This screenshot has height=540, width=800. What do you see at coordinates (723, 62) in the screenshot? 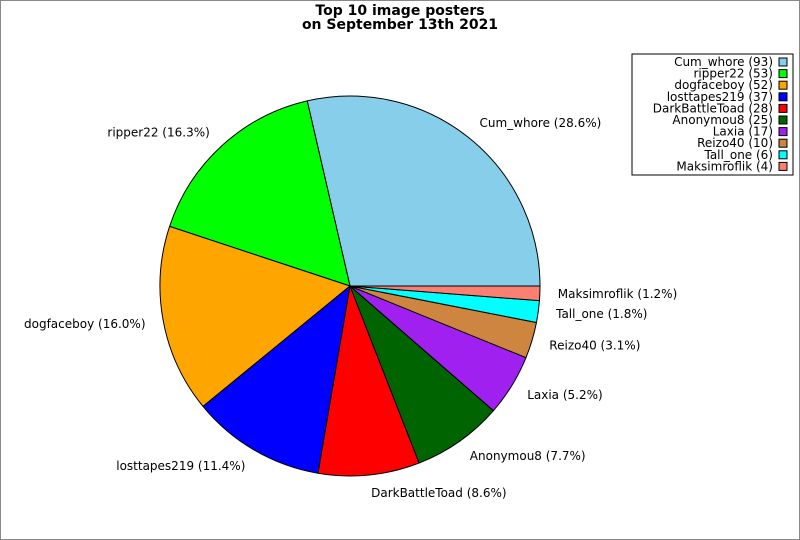
I see `legend-label: Cum_whore (93)` at bounding box center [723, 62].